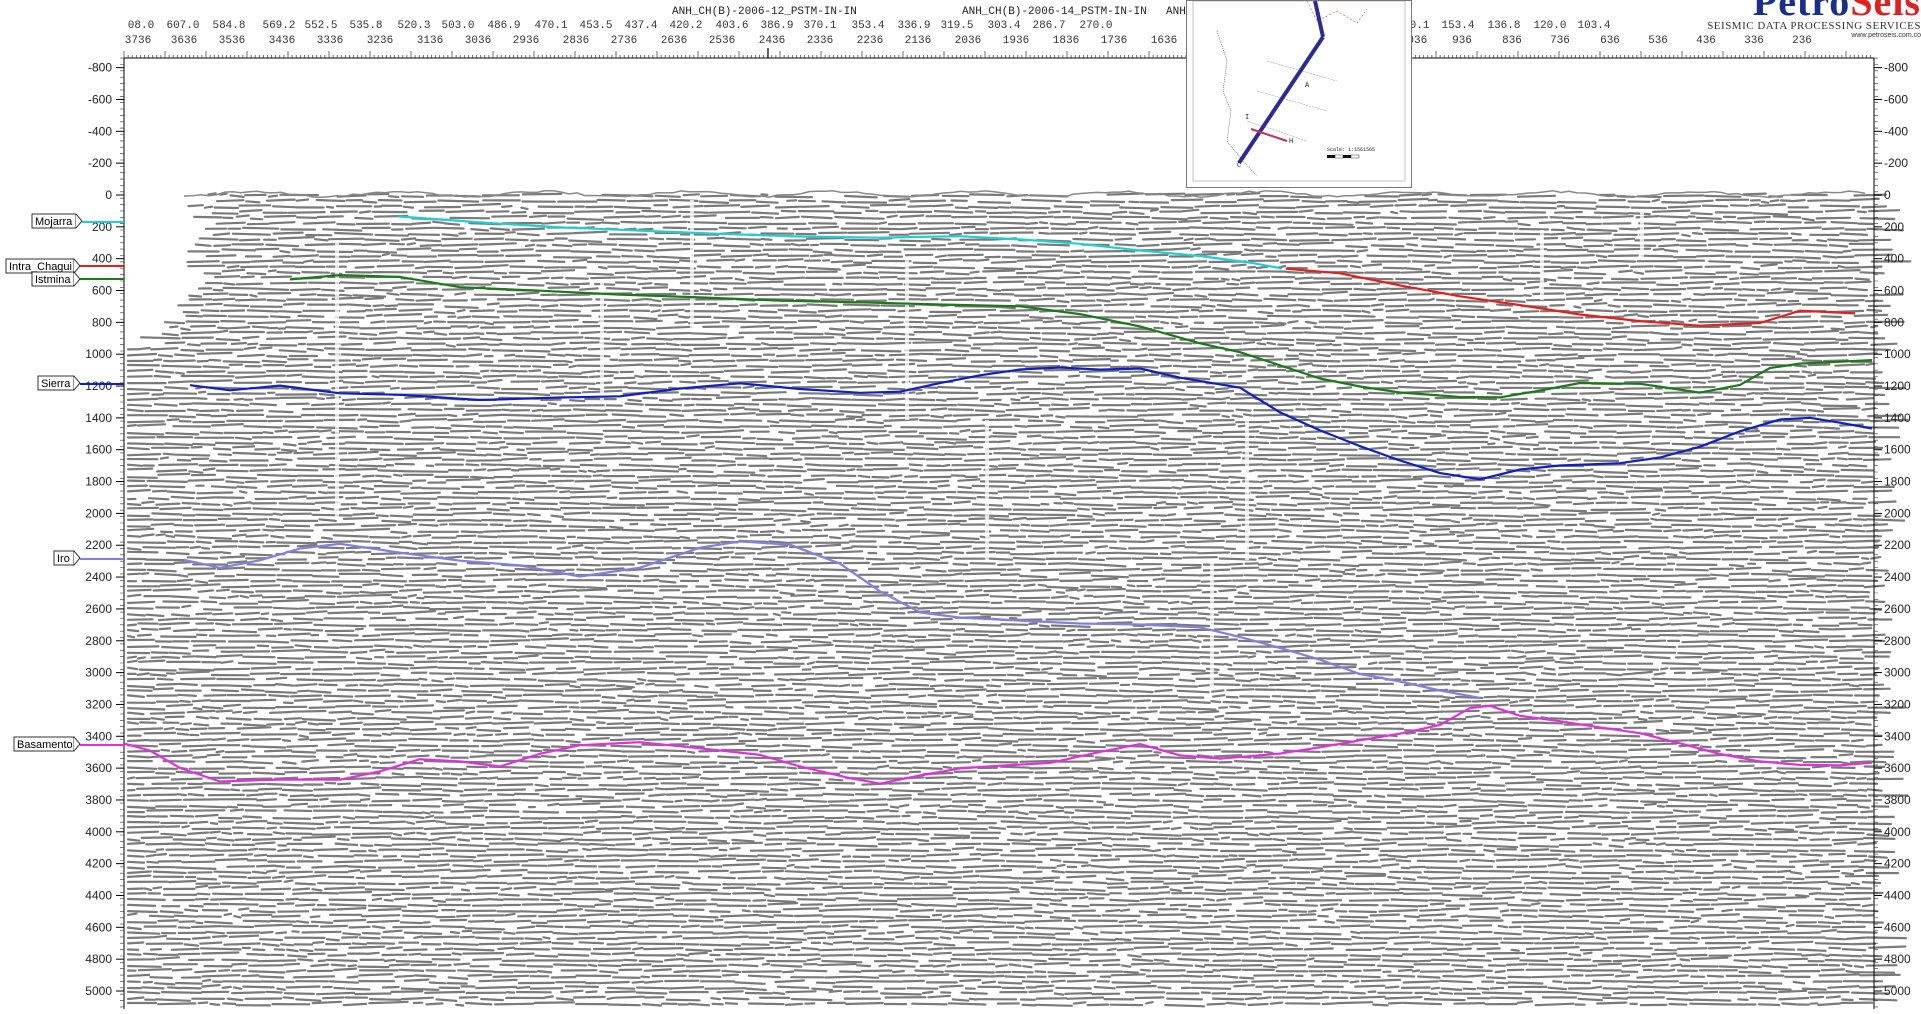  I want to click on cdp-label: 2036, so click(968, 41).